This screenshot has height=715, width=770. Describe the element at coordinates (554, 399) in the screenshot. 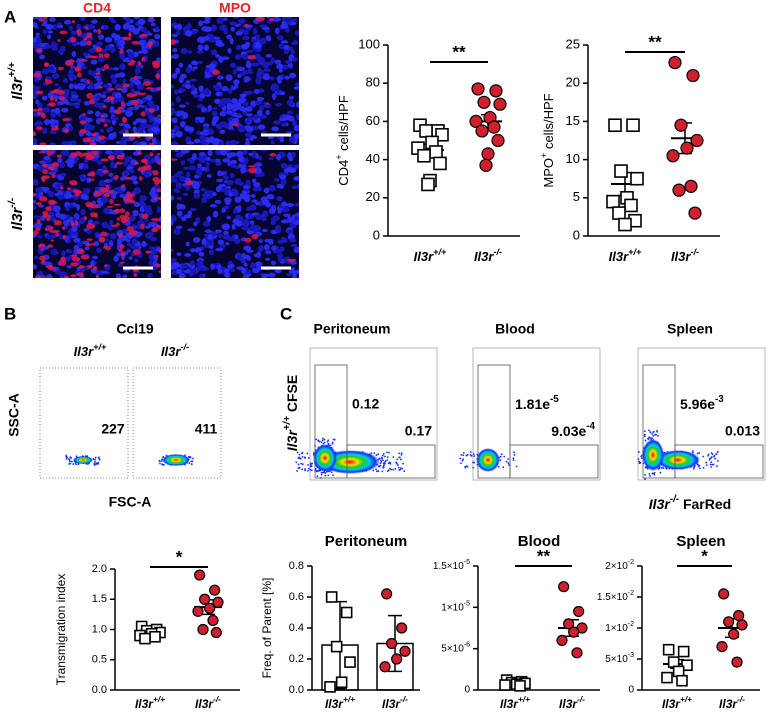

I see `text-part: -5` at that location.